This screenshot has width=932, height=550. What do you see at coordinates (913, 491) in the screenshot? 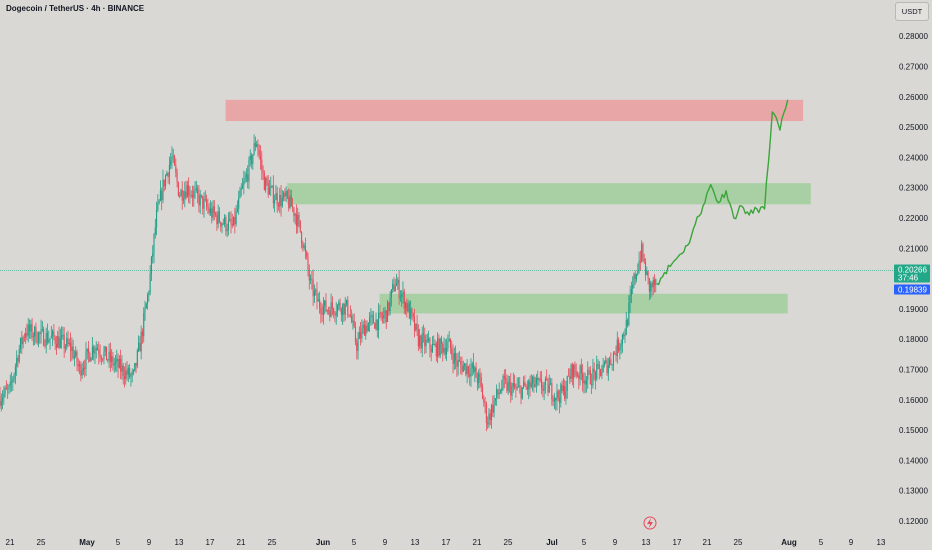
I see `price-tick-label: 0.13000` at bounding box center [913, 491].